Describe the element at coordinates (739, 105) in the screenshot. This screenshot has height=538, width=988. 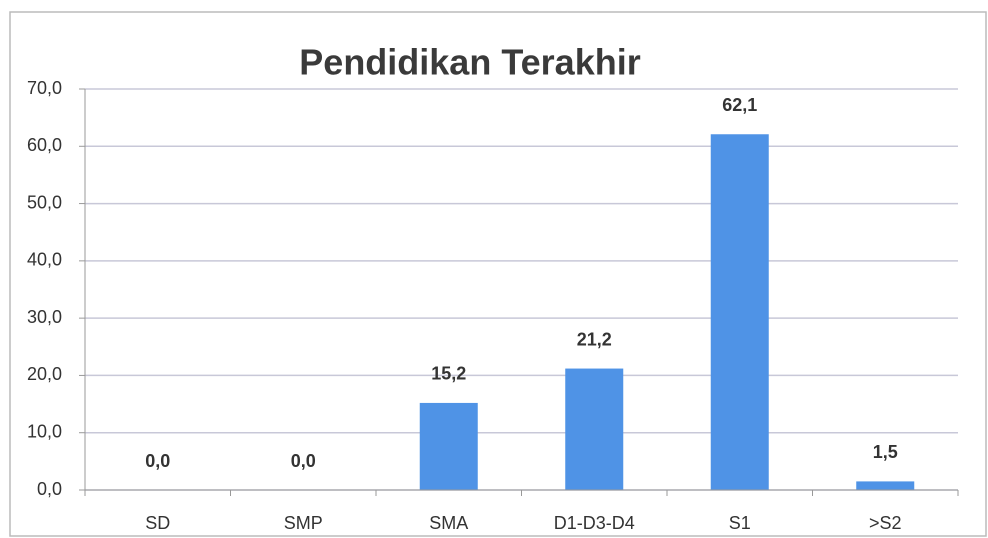
I see `data-label: 62,1` at that location.